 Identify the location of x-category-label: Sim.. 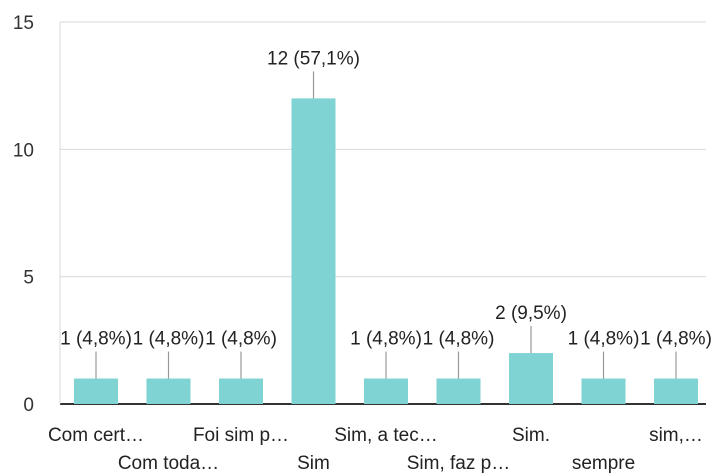
(531, 435).